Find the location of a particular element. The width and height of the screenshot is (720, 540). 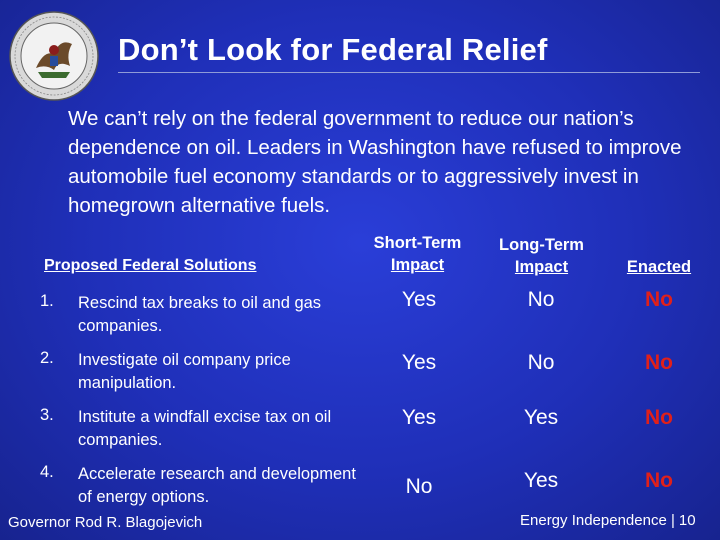

header-long-term-line1: Long-Term is located at coordinates (541, 245).